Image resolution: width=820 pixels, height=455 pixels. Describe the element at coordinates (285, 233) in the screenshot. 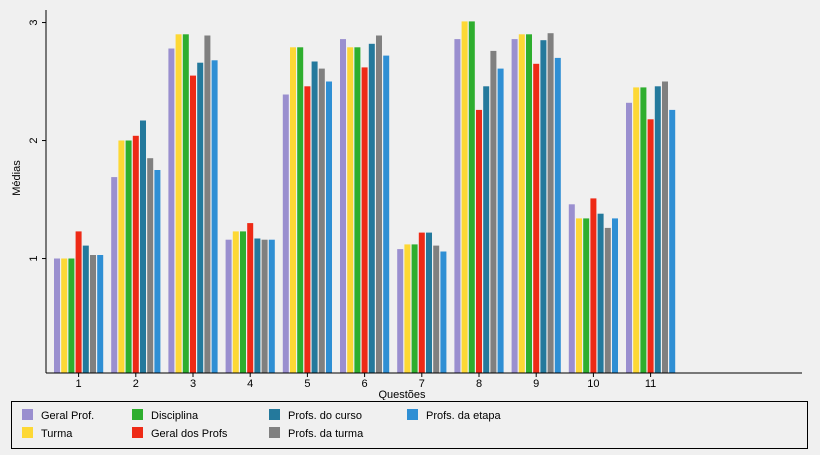

I see `bar-q5-s1` at that location.